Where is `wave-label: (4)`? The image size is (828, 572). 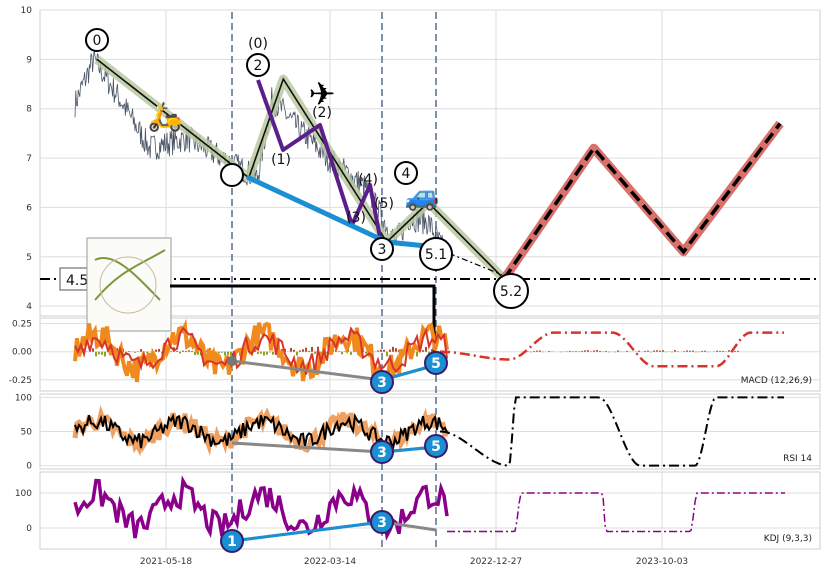 wave-label: (4) is located at coordinates (368, 180).